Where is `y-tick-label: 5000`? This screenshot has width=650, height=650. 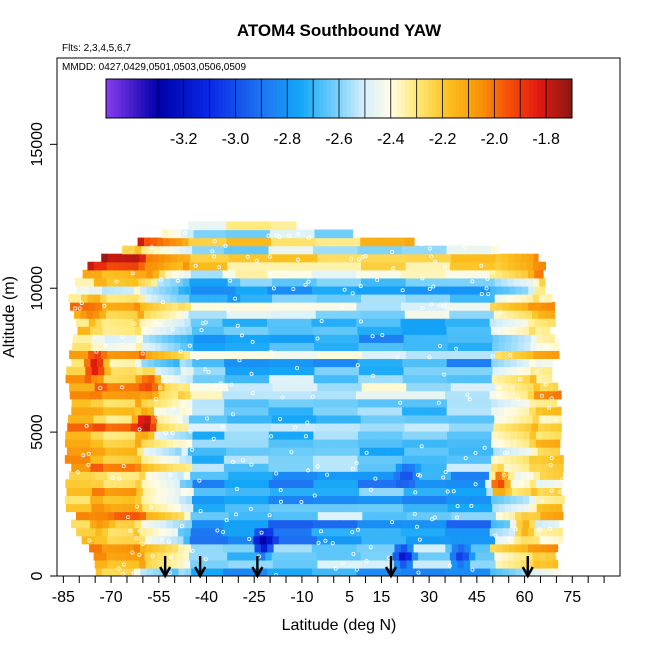 y-tick-label: 5000 is located at coordinates (37, 432).